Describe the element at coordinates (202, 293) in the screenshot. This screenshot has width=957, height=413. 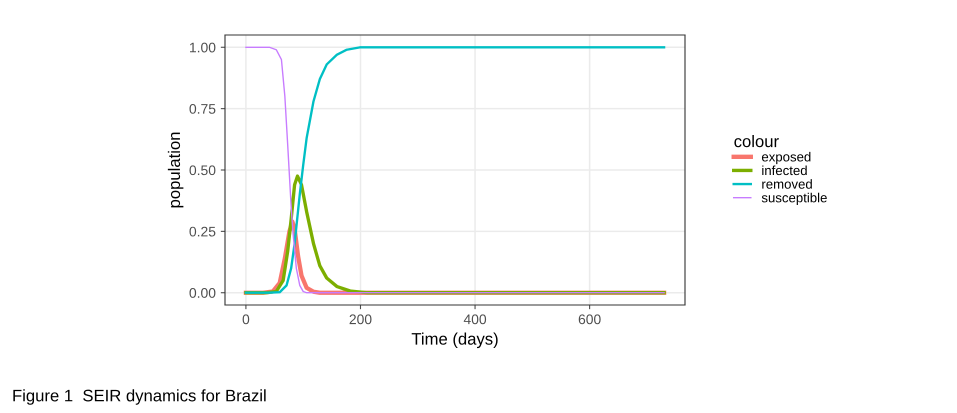
I see `y-tick-label: 0.00` at that location.